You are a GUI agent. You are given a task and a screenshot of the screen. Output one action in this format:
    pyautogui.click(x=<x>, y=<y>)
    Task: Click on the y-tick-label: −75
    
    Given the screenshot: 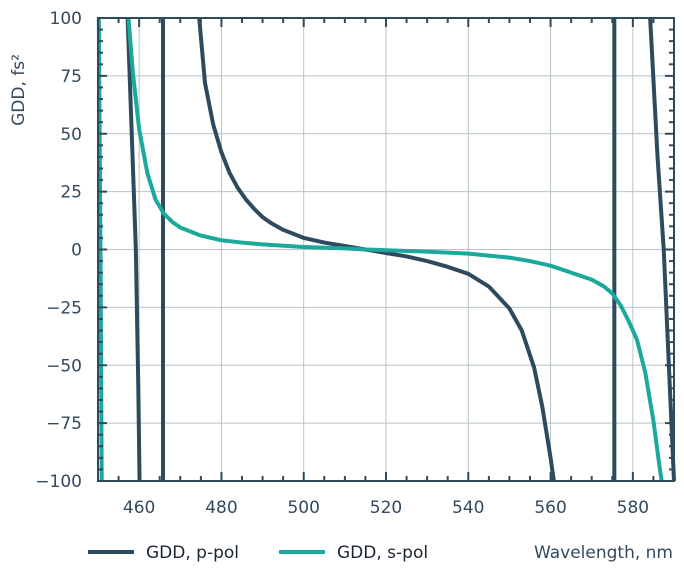 What is the action you would take?
    pyautogui.click(x=64, y=424)
    